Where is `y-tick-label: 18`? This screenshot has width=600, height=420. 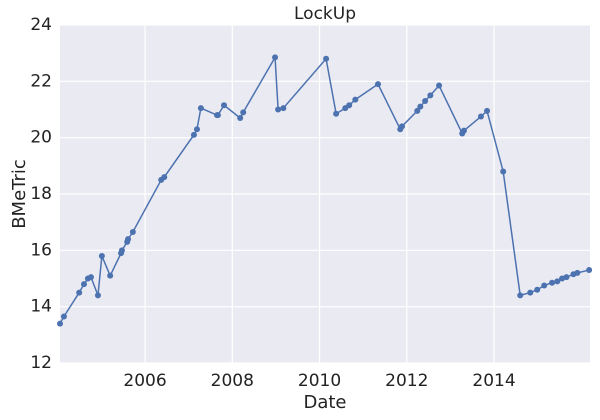
y-tick-label: 18 is located at coordinates (41, 194).